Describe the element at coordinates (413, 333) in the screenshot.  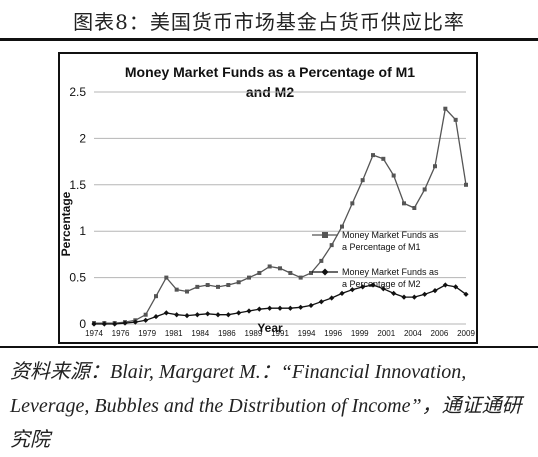
I see `x-tick-label: 2004` at that location.